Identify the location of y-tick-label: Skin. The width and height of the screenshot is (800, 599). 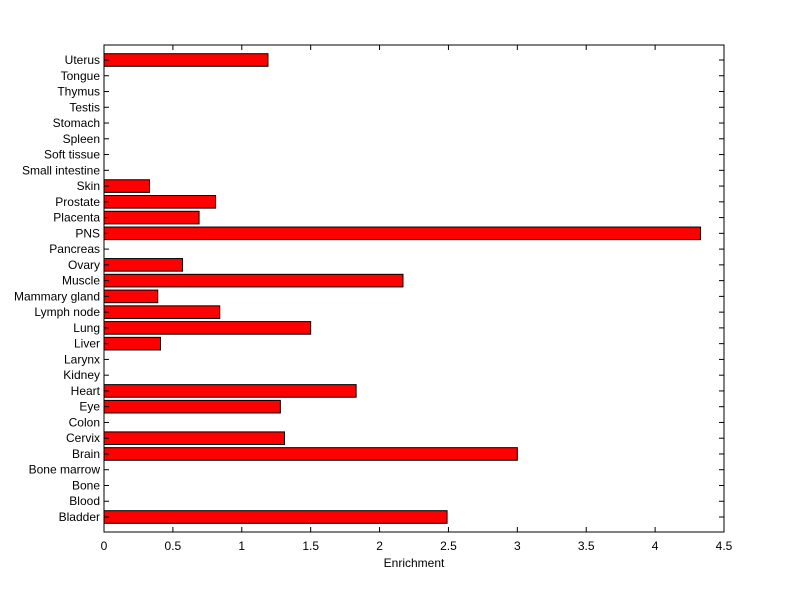
(88, 186).